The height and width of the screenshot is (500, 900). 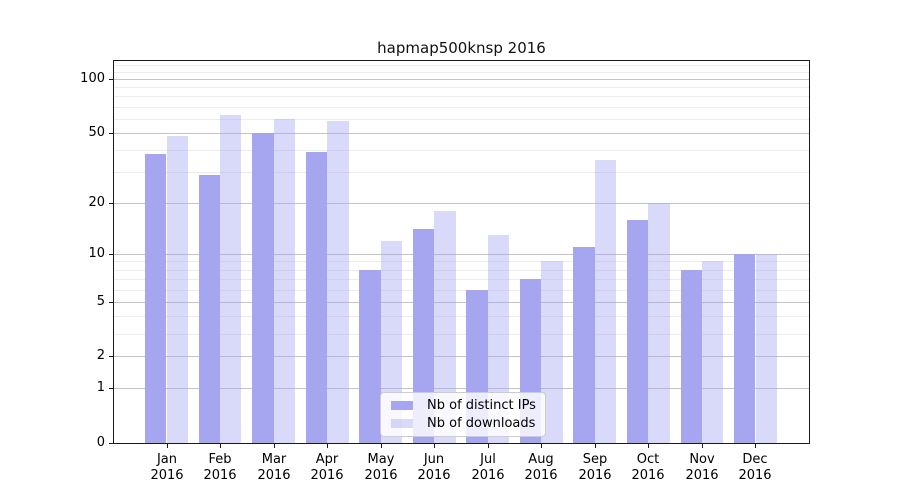 What do you see at coordinates (96, 202) in the screenshot?
I see `y-tick-label-20: 20` at bounding box center [96, 202].